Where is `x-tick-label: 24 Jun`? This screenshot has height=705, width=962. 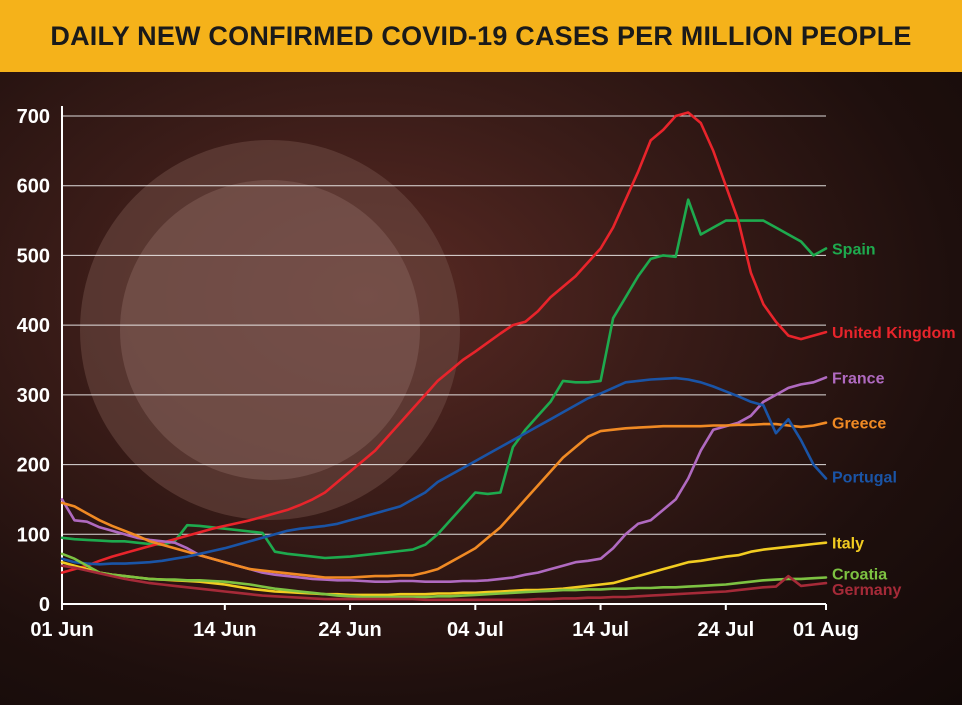
x-tick-label: 24 Jun is located at coordinates (349, 630).